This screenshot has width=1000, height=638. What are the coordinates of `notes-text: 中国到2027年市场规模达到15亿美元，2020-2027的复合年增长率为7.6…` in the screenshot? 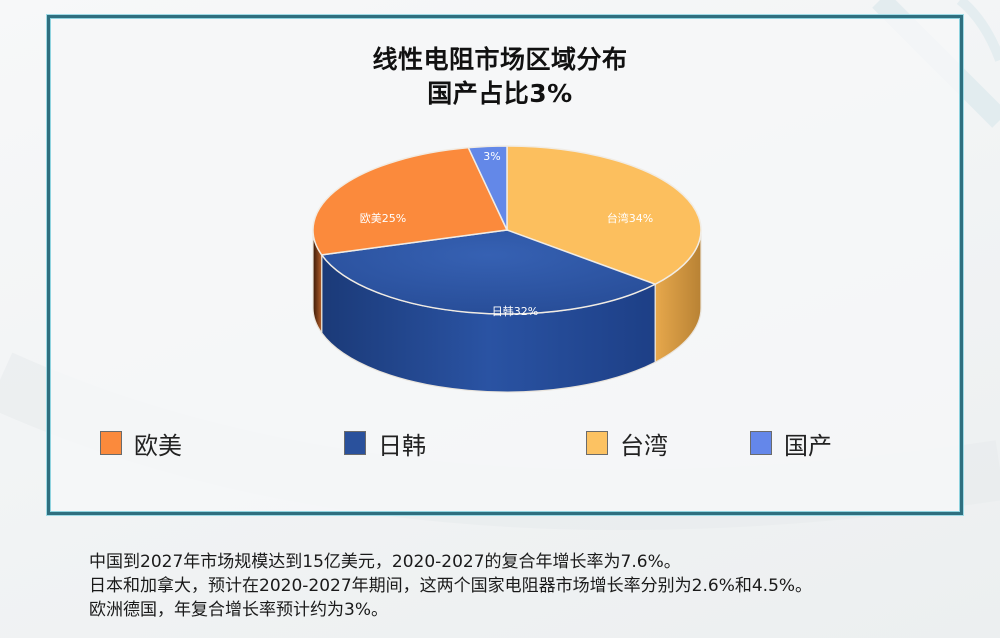 It's located at (529, 586).